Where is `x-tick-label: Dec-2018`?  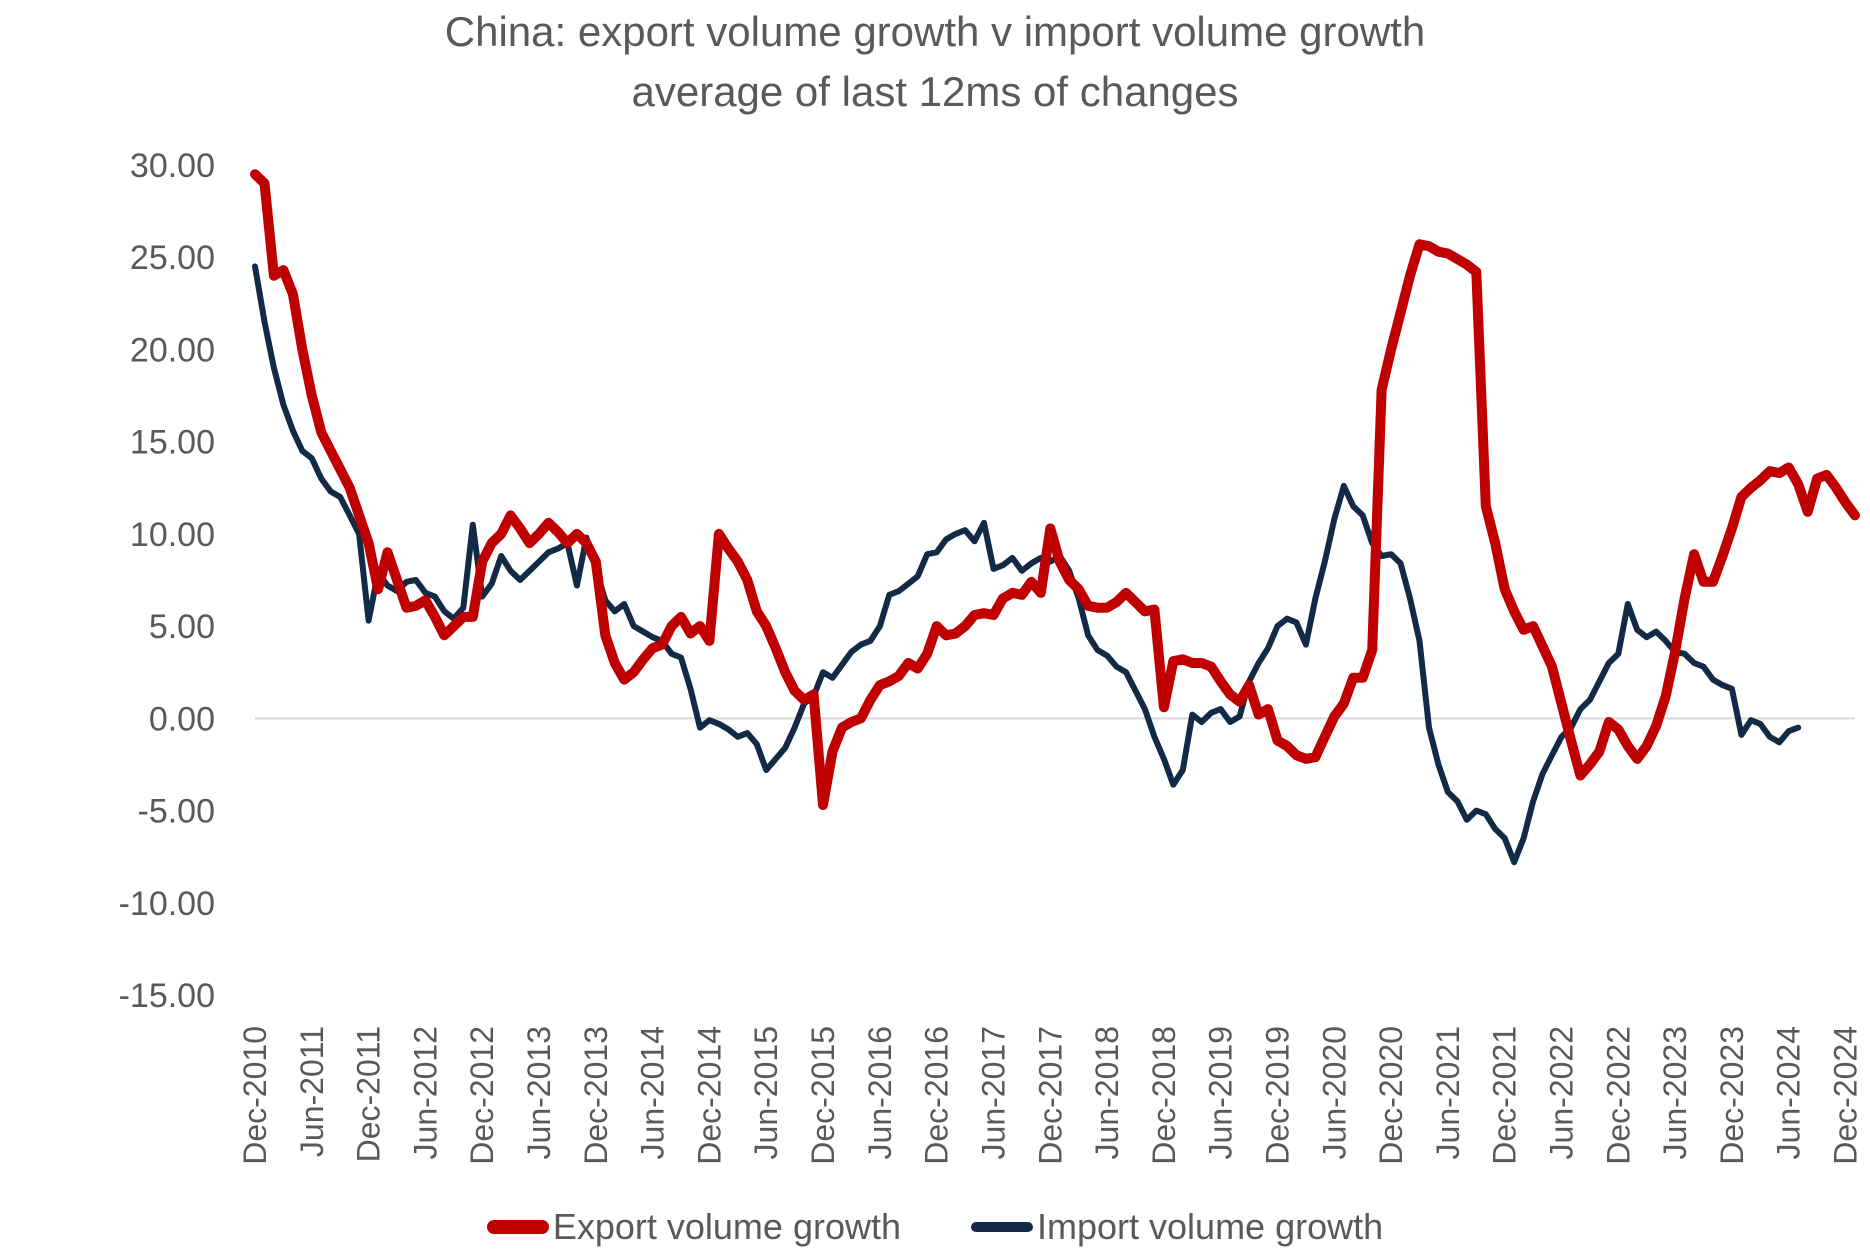
x-tick-label: Dec-2018 is located at coordinates (1164, 1095).